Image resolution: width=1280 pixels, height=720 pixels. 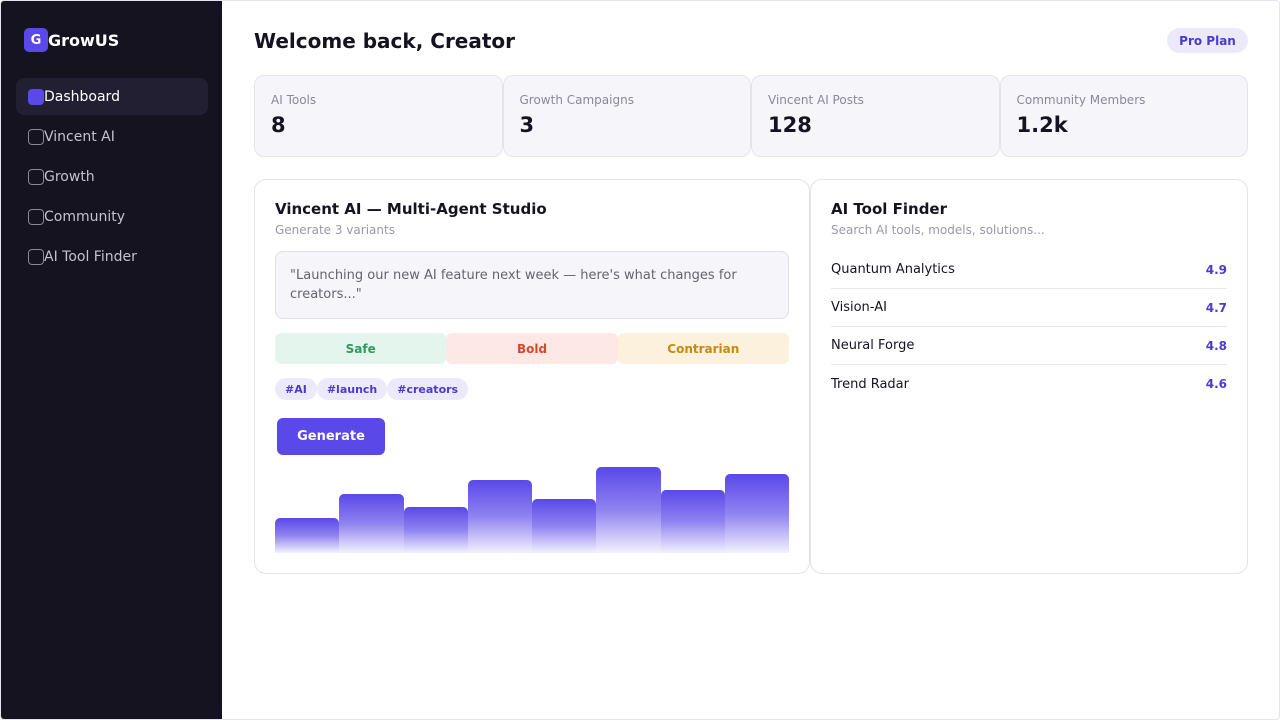 I want to click on variant-bold-button: Bold, so click(x=532, y=348).